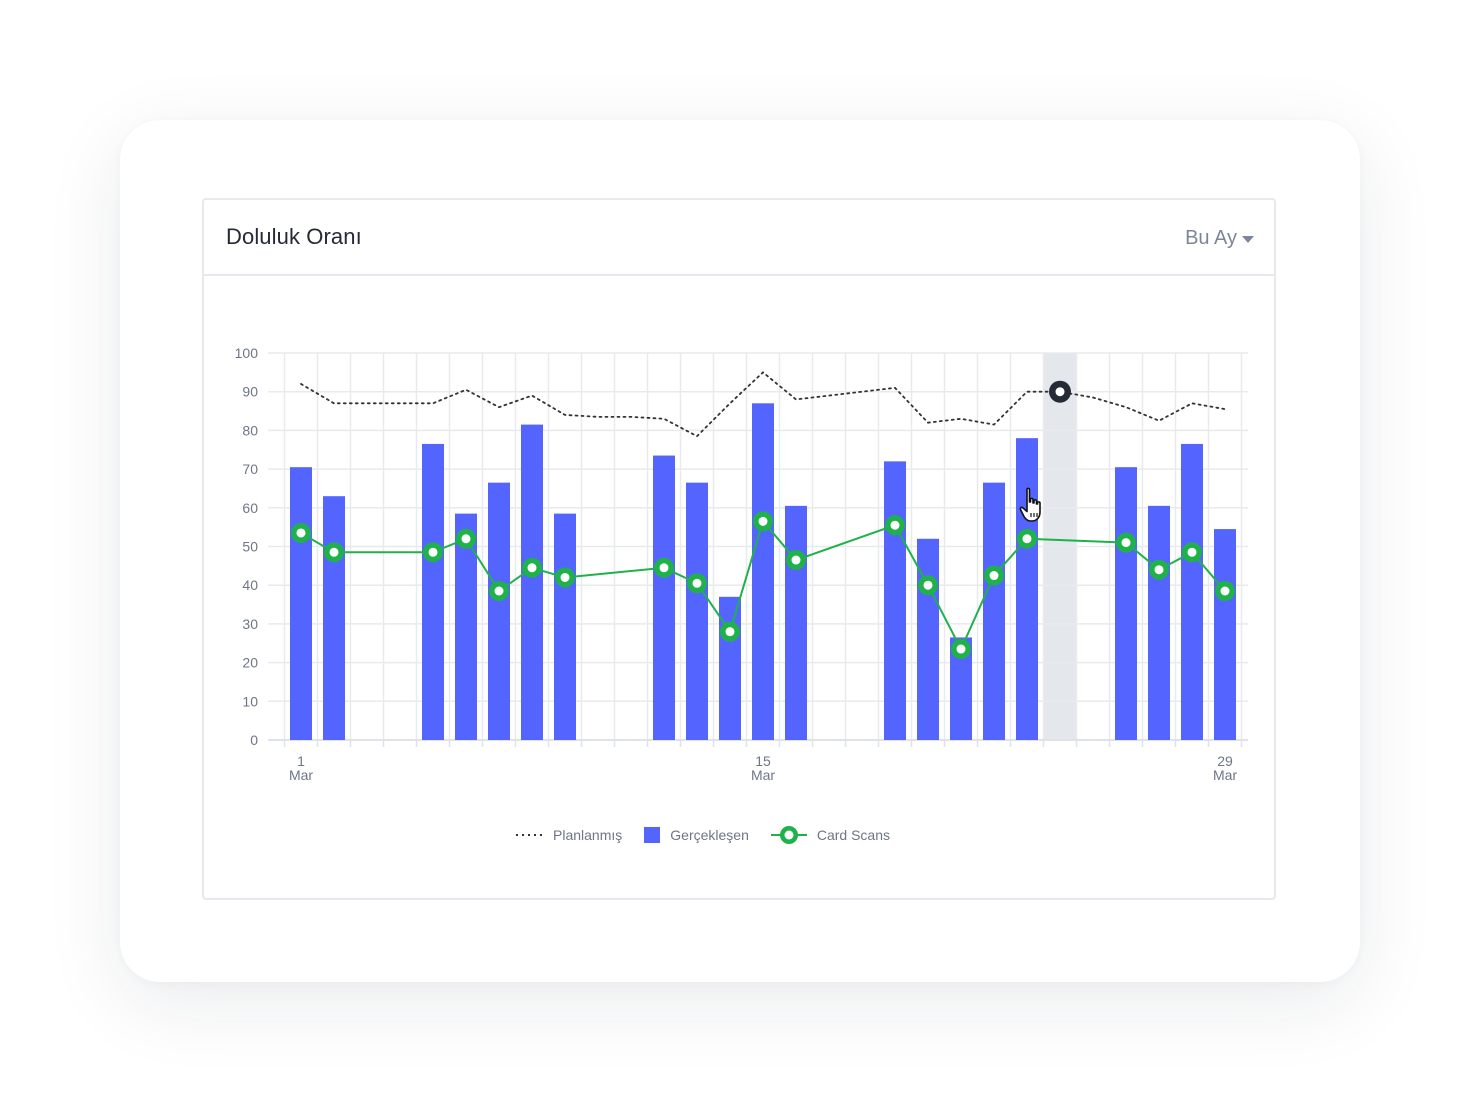  I want to click on y-tick-label: 40, so click(250, 585).